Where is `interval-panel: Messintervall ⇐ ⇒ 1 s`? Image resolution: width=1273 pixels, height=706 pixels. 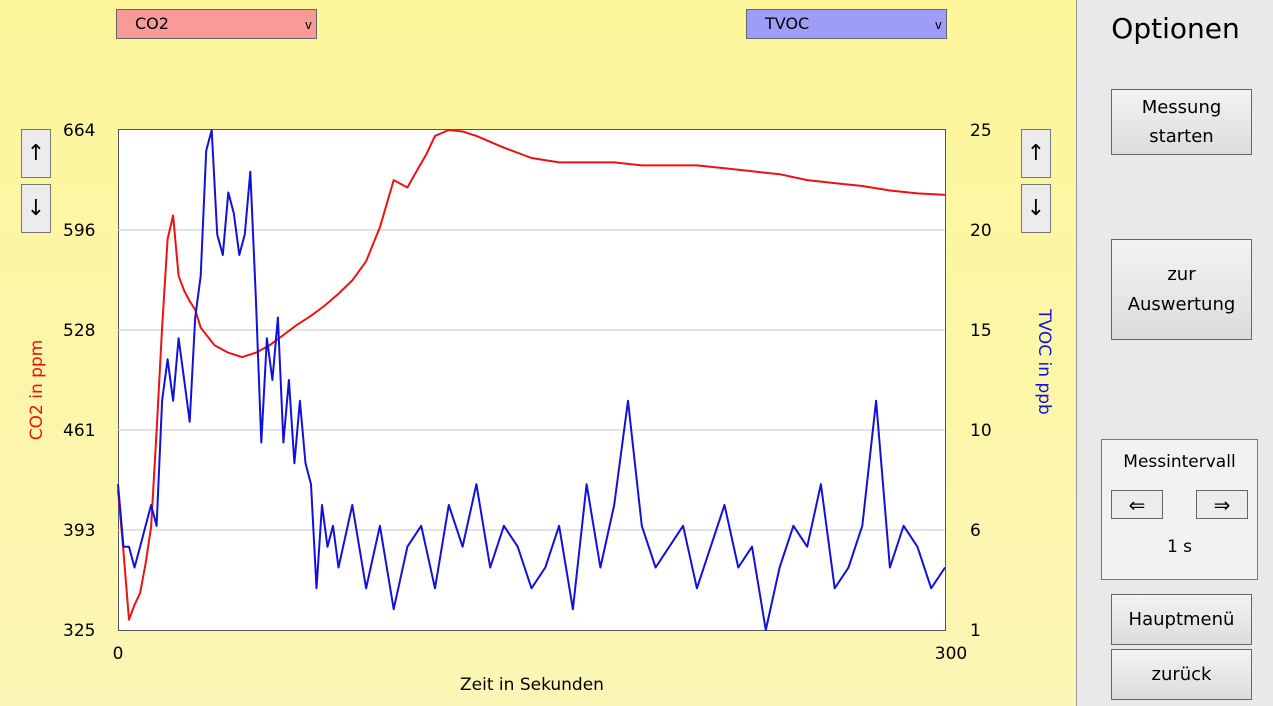
interval-panel: Messintervall ⇐ ⇒ 1 s is located at coordinates (1179, 509).